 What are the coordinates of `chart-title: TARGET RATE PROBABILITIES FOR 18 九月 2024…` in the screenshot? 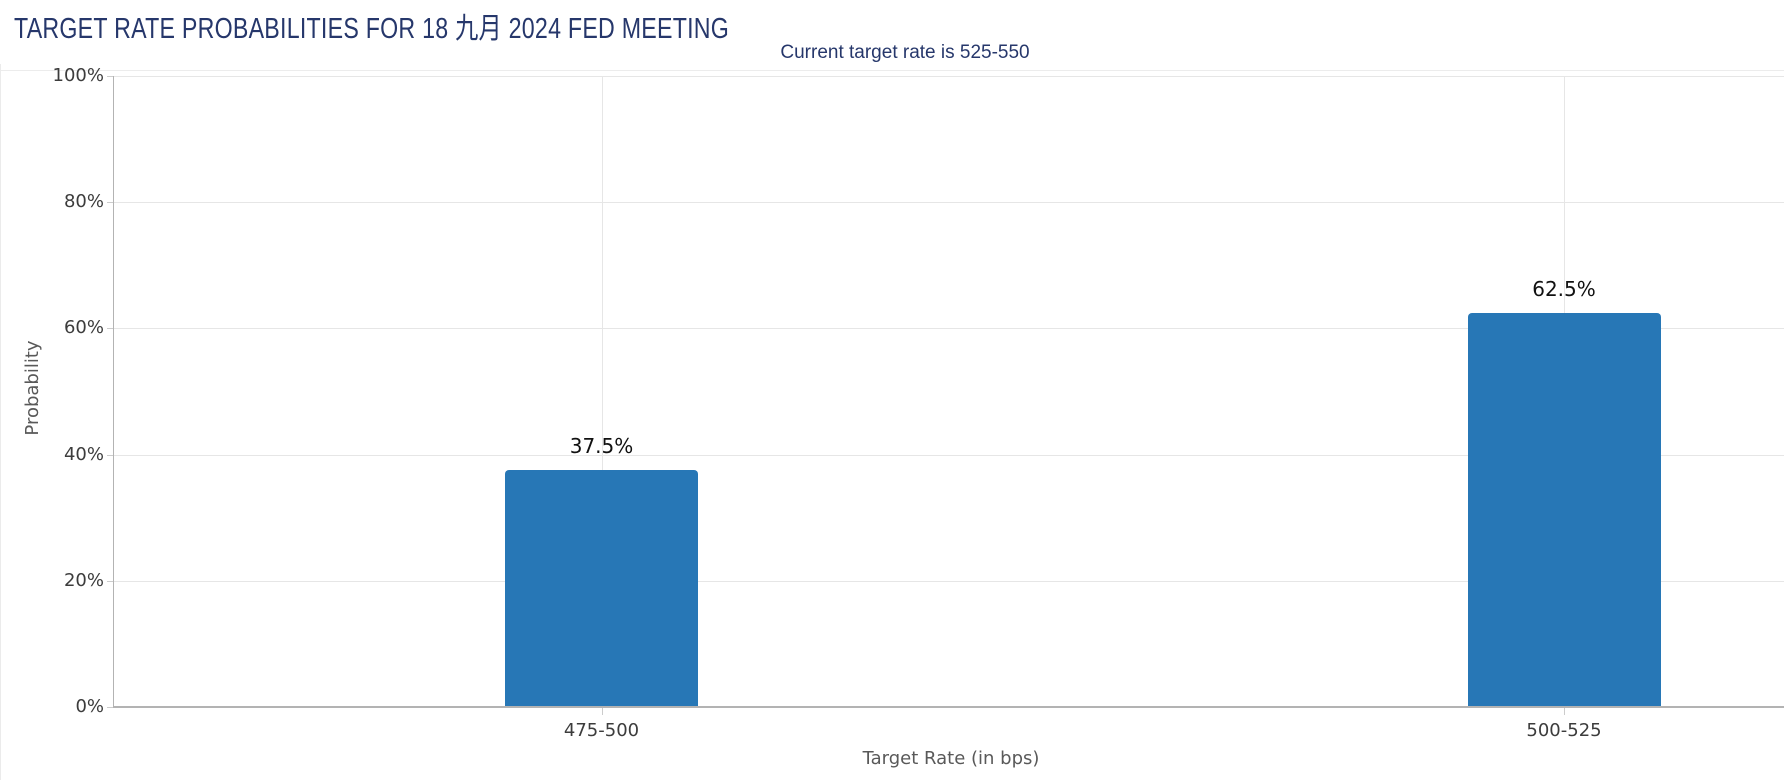 It's located at (372, 29).